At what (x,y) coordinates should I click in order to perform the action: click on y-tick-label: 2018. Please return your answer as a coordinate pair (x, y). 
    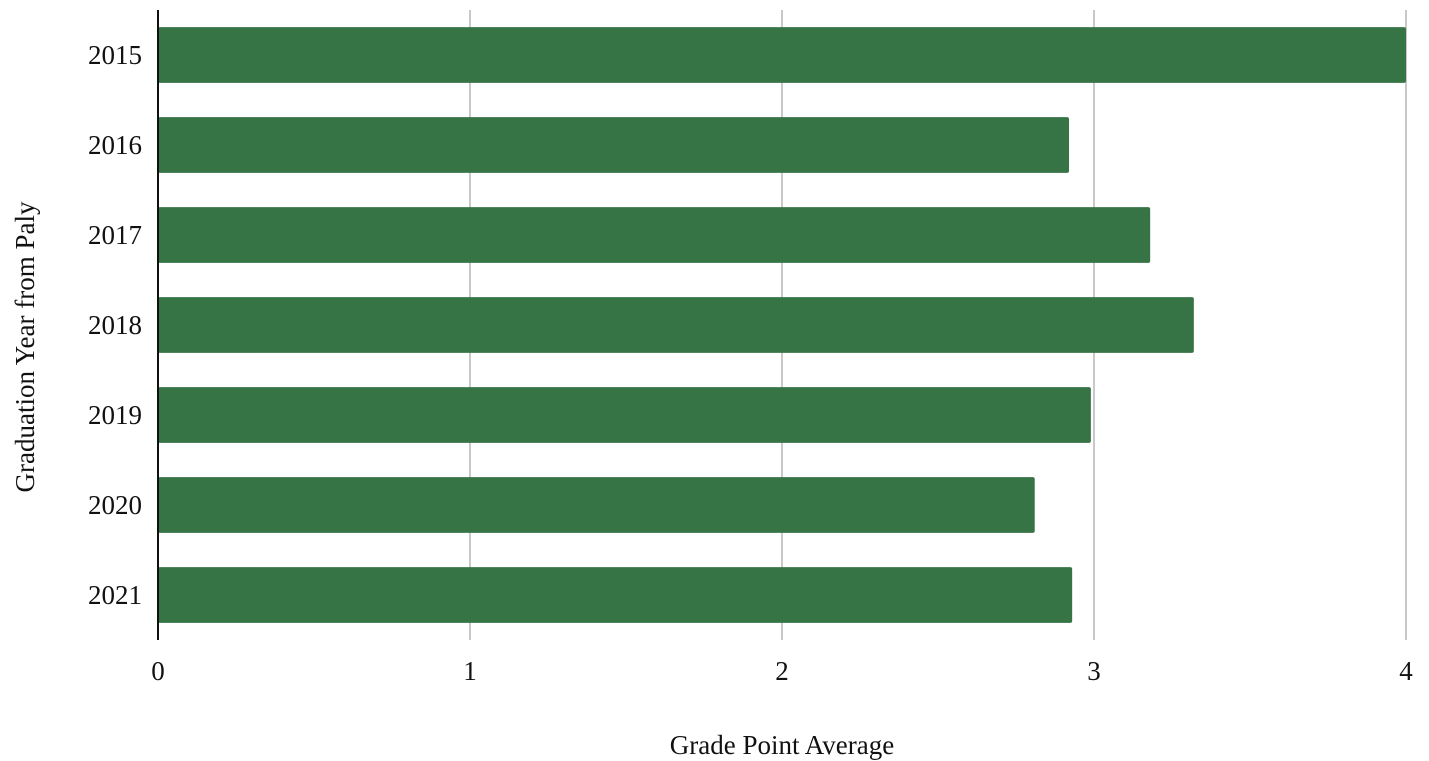
    Looking at the image, I should click on (115, 325).